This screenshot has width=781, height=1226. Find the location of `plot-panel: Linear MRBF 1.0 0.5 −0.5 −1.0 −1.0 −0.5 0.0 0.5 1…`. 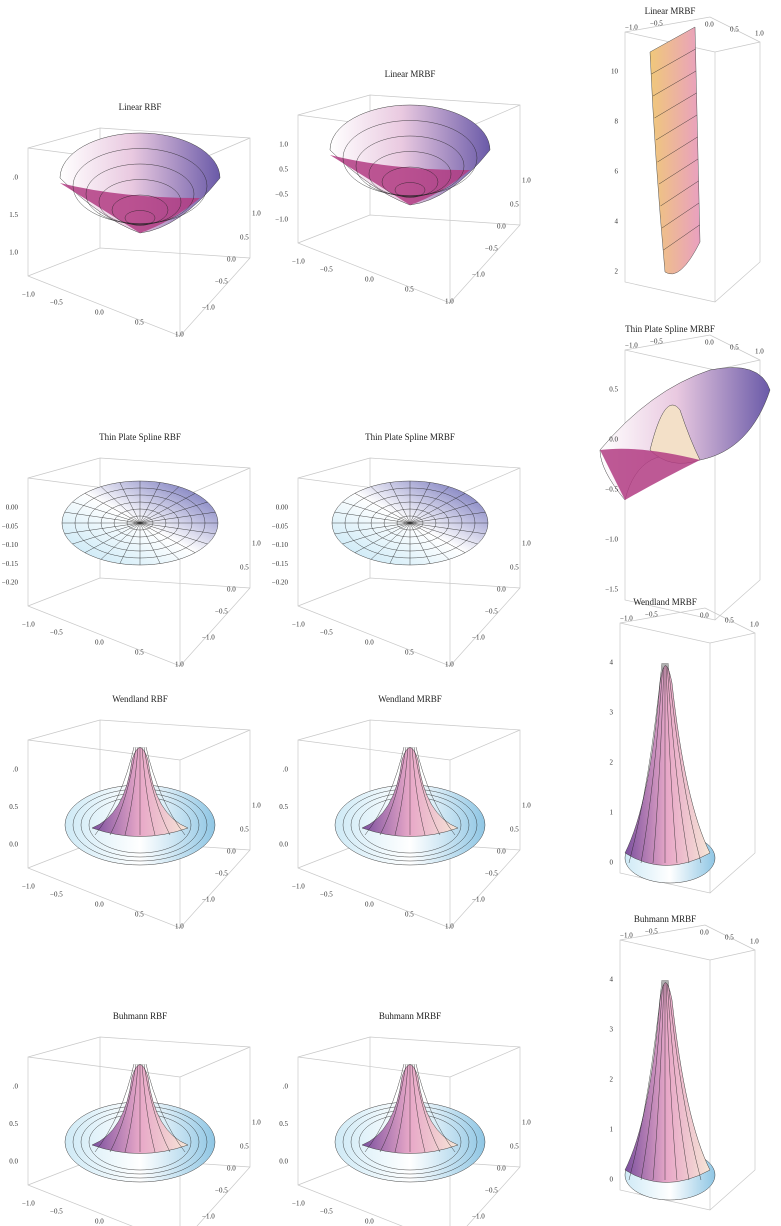

plot-panel: Linear MRBF 1.0 0.5 −0.5 −1.0 −1.0 −0.5 0.0 0.5 1… is located at coordinates (403, 187).